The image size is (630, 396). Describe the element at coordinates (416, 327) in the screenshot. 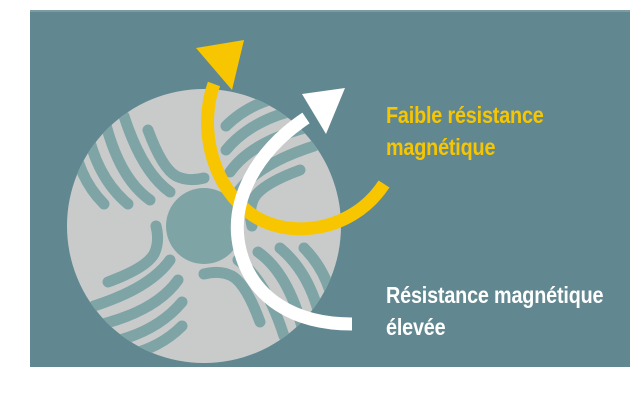

I see `high-resistance-label-line2: élevée` at that location.